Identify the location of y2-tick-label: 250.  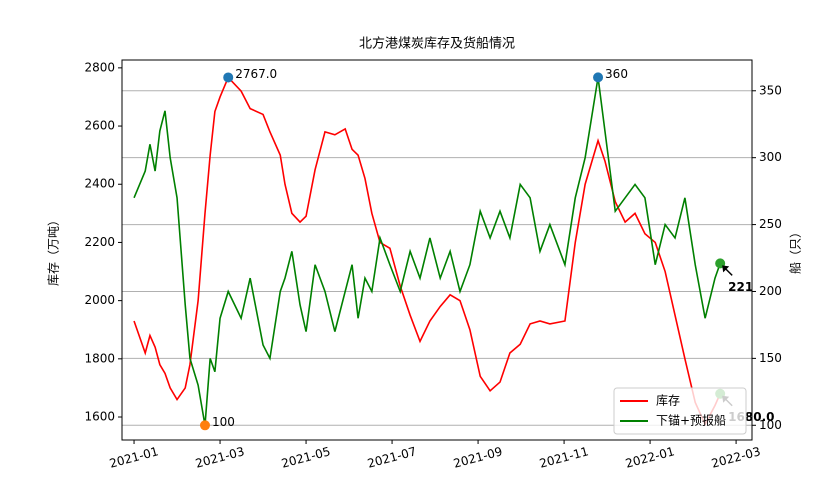
(770, 224).